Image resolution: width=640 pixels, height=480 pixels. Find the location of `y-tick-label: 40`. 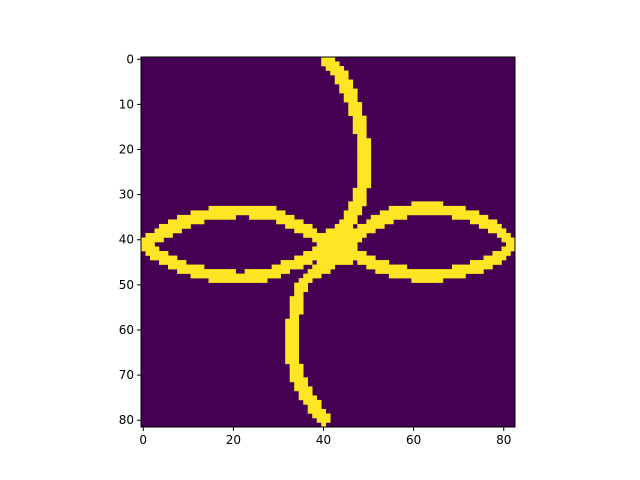

y-tick-label: 40 is located at coordinates (126, 240).